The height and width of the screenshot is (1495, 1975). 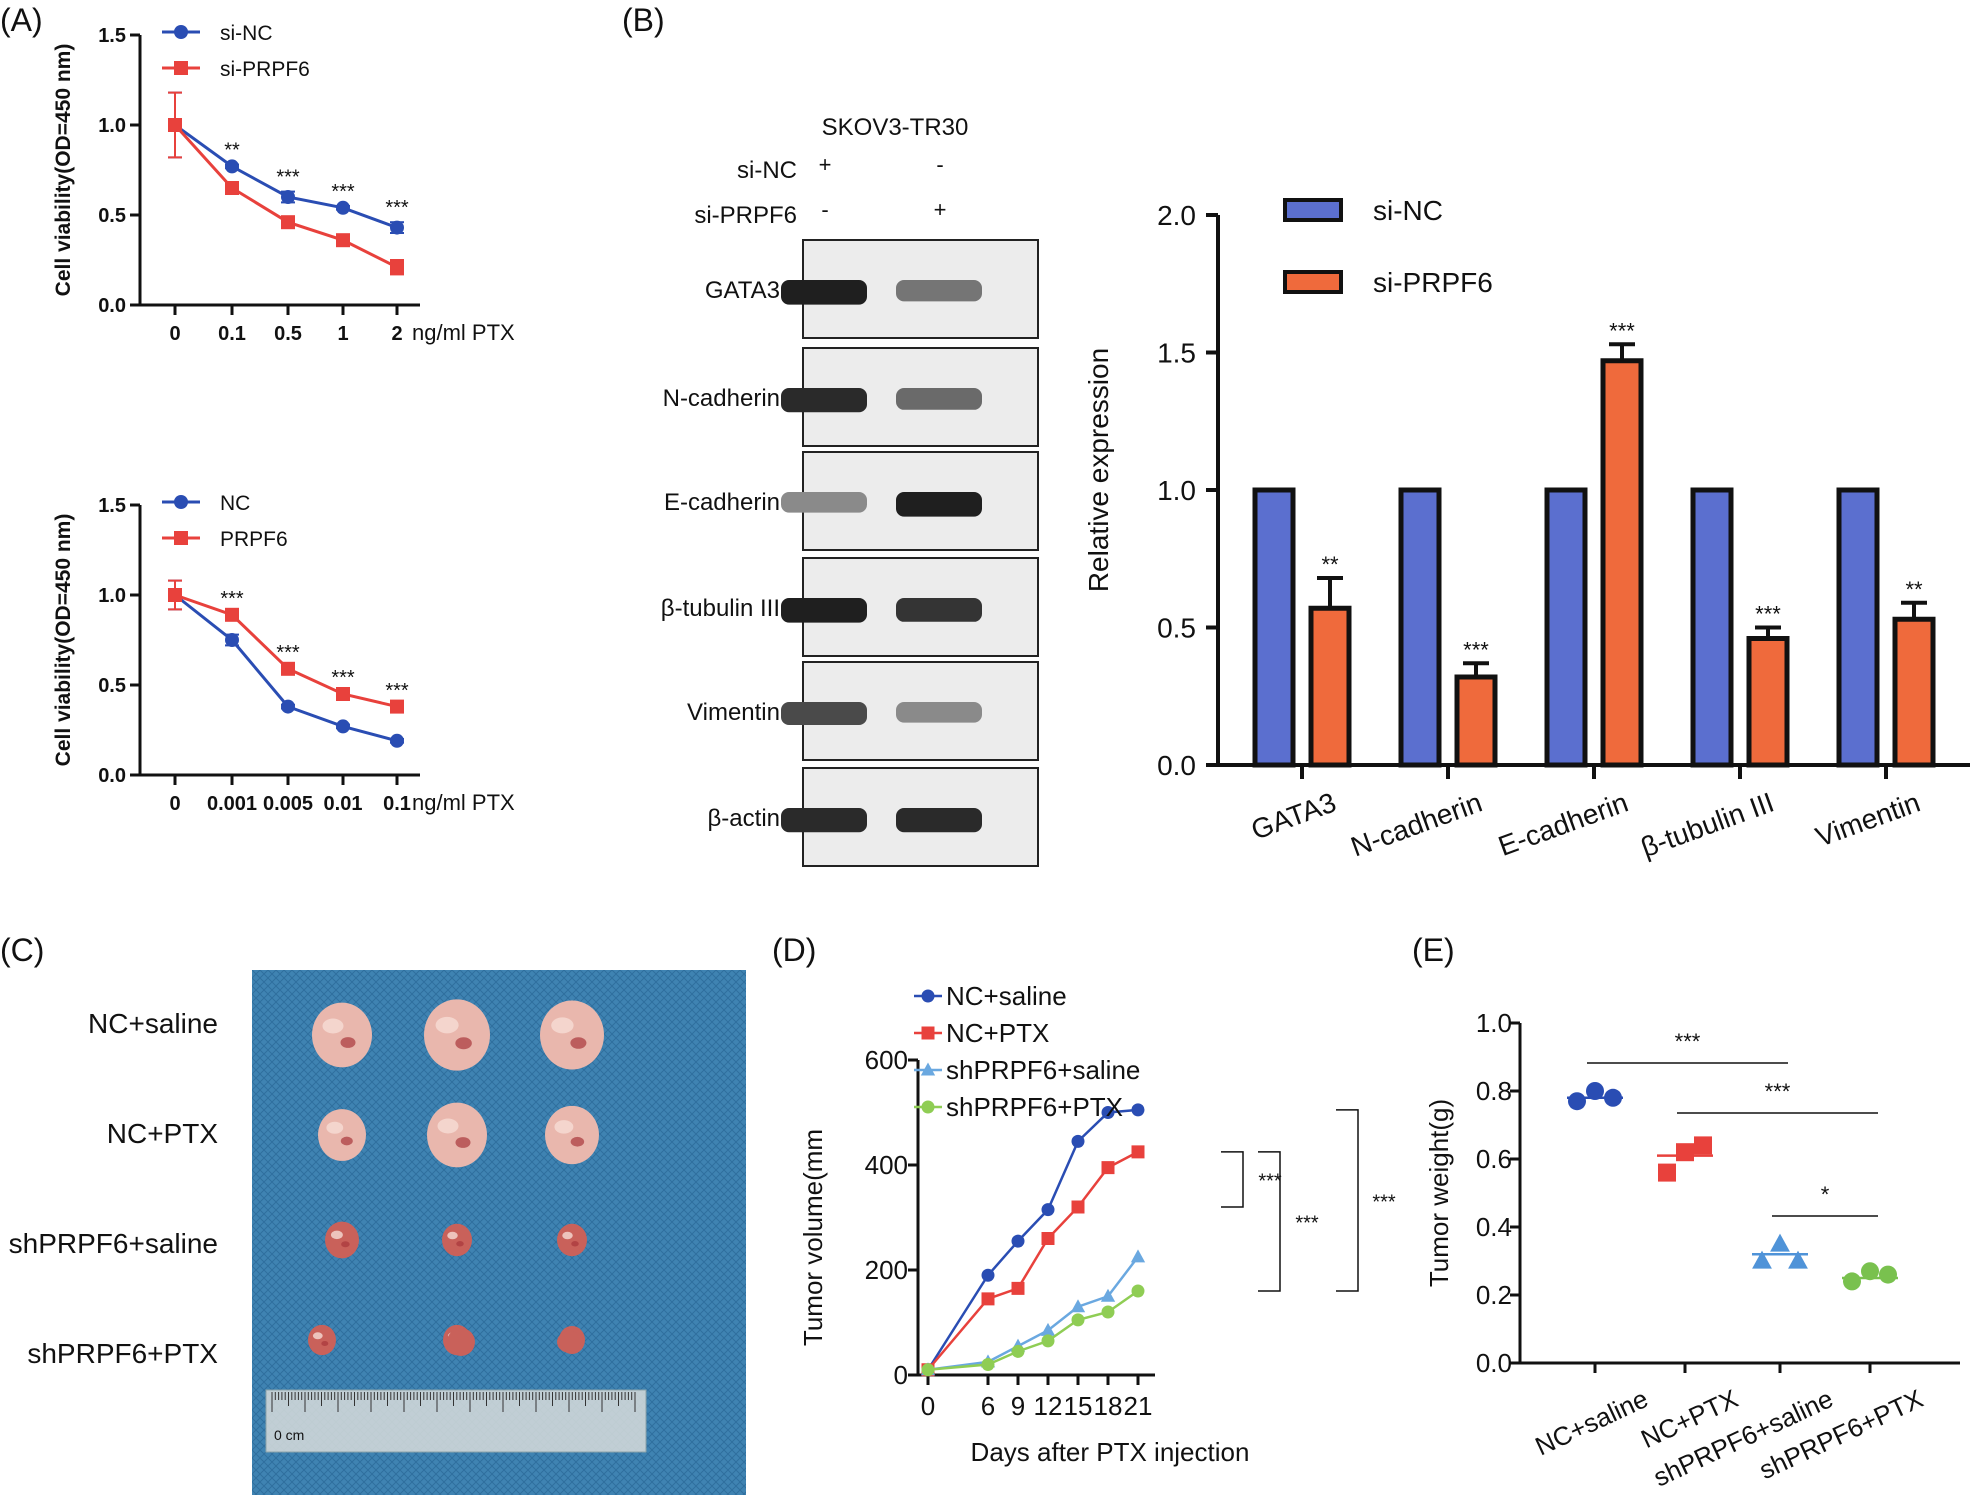 What do you see at coordinates (928, 1406) in the screenshot?
I see `volume-xtick-label: 0` at bounding box center [928, 1406].